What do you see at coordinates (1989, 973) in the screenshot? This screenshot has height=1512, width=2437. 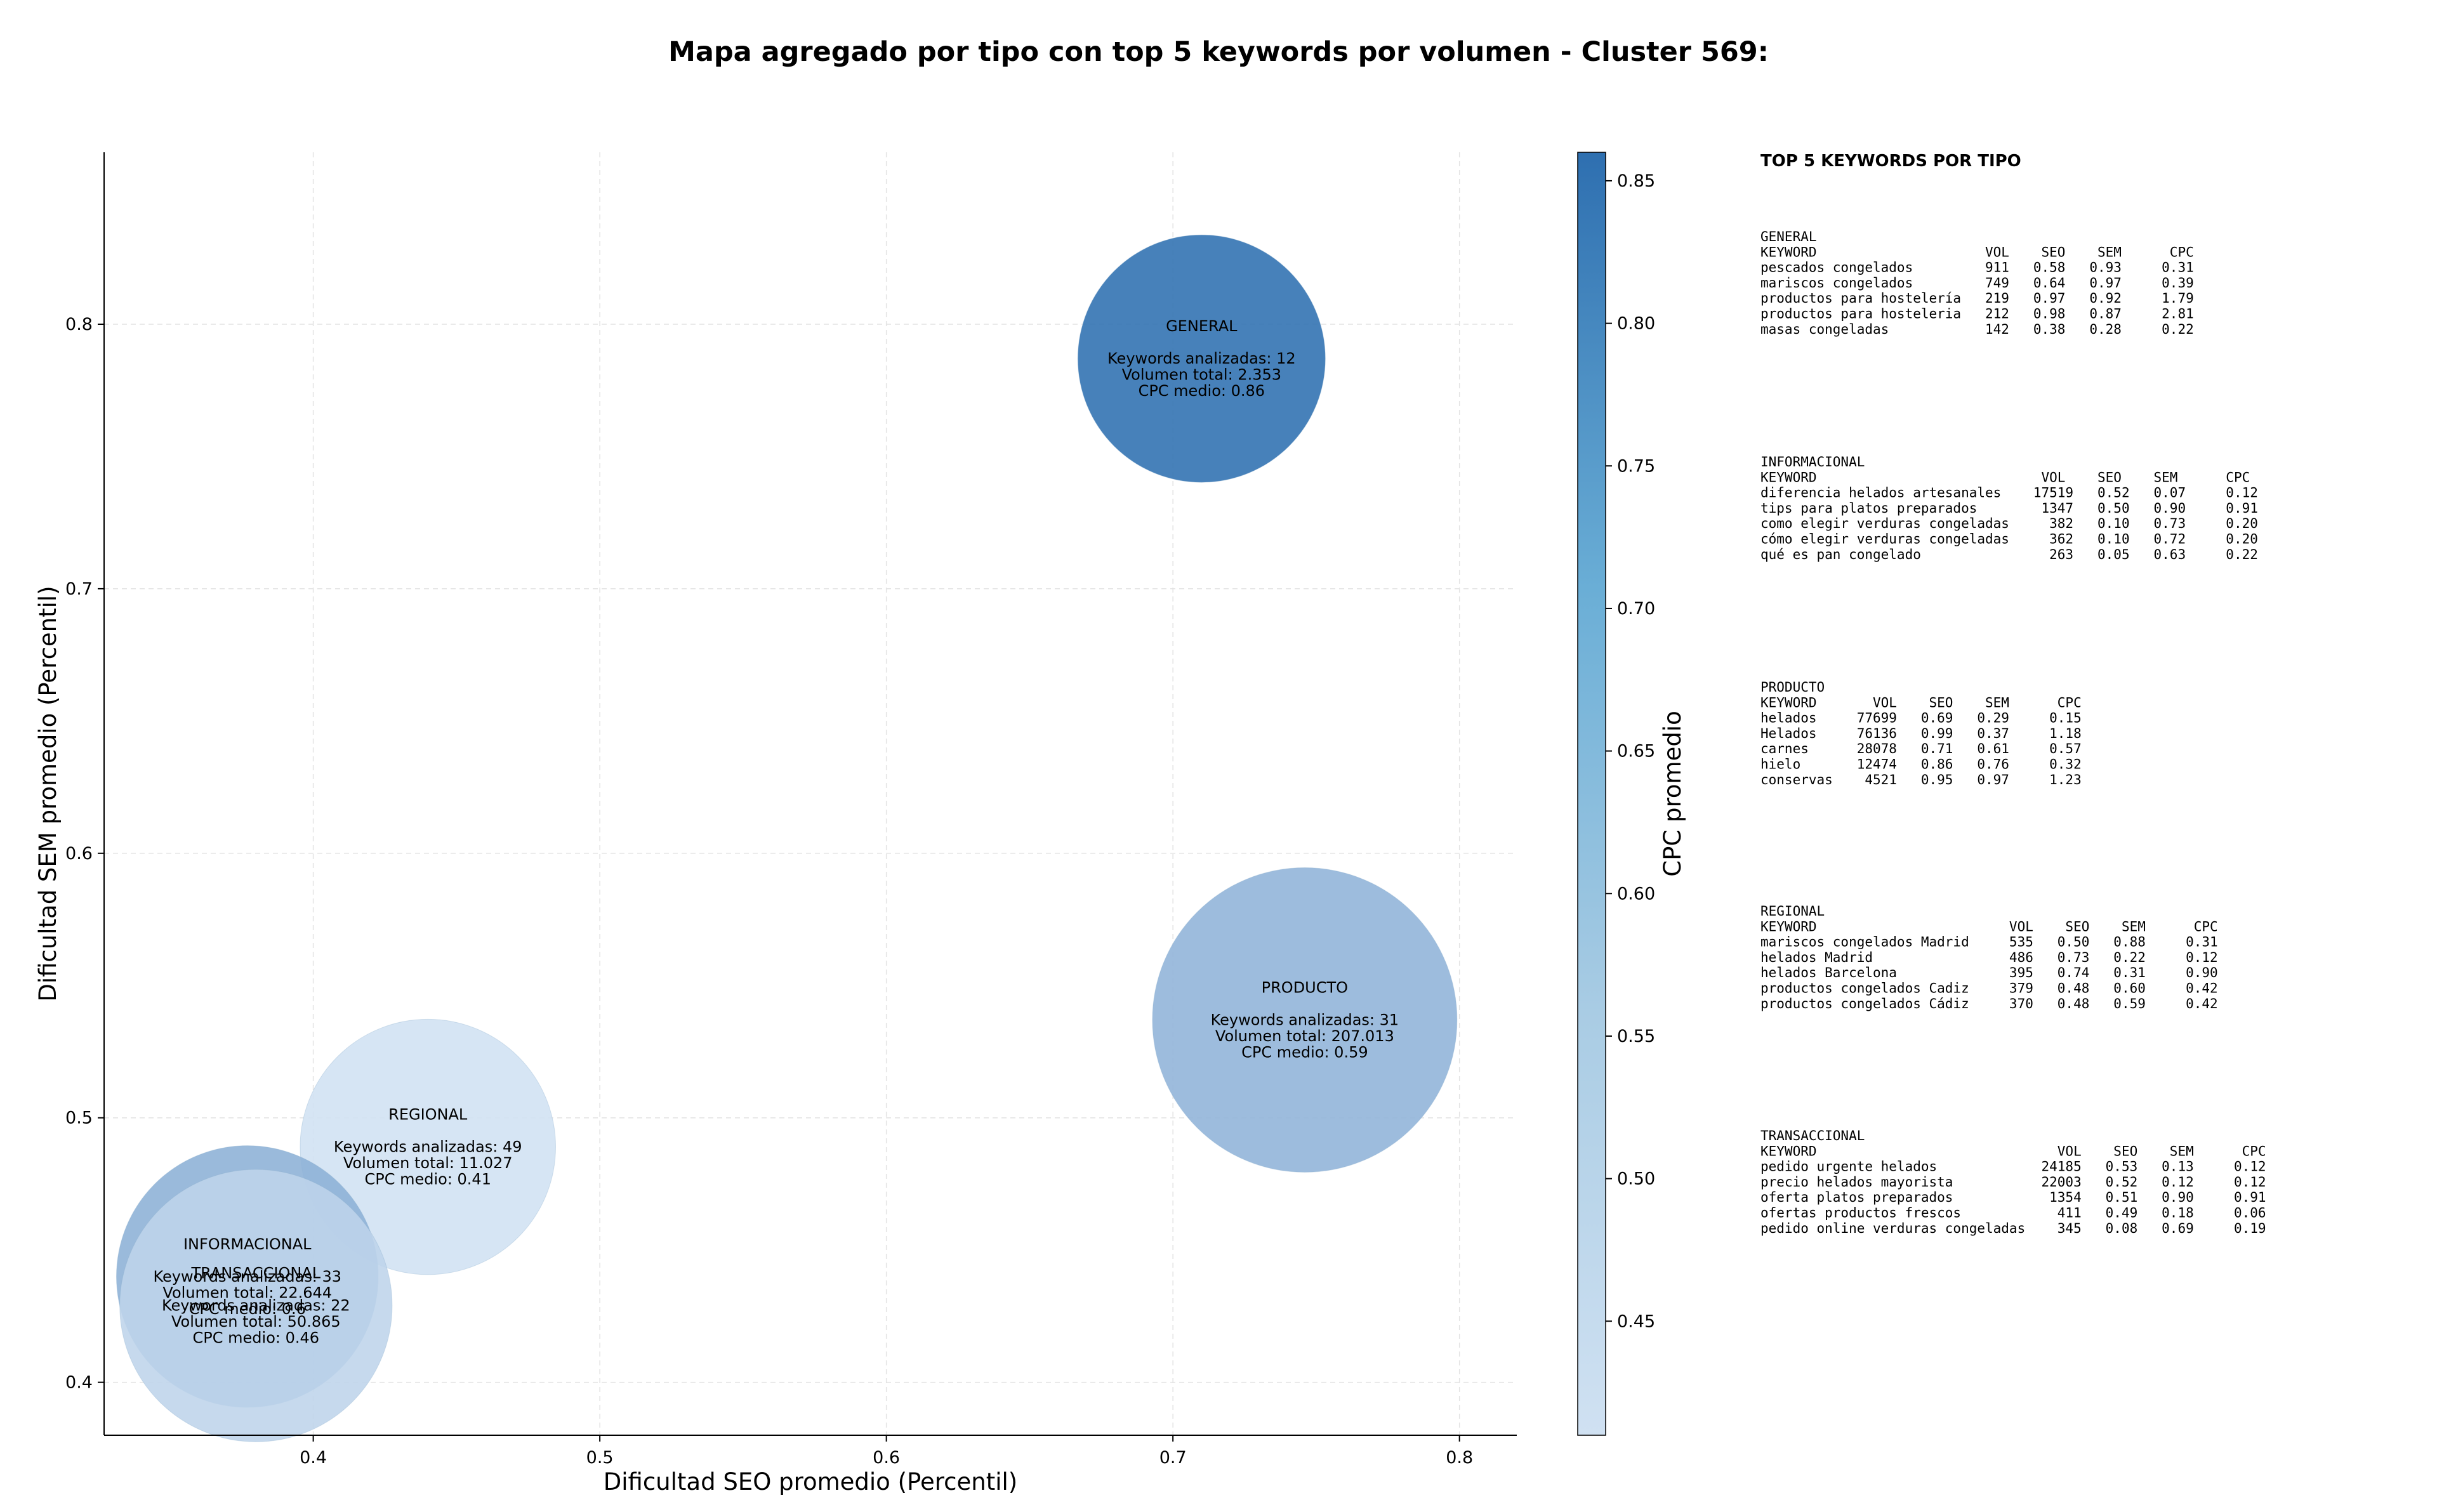 I see `panel-table-row: helados Barcelona 395 0.74 0.31 0.90` at bounding box center [1989, 973].